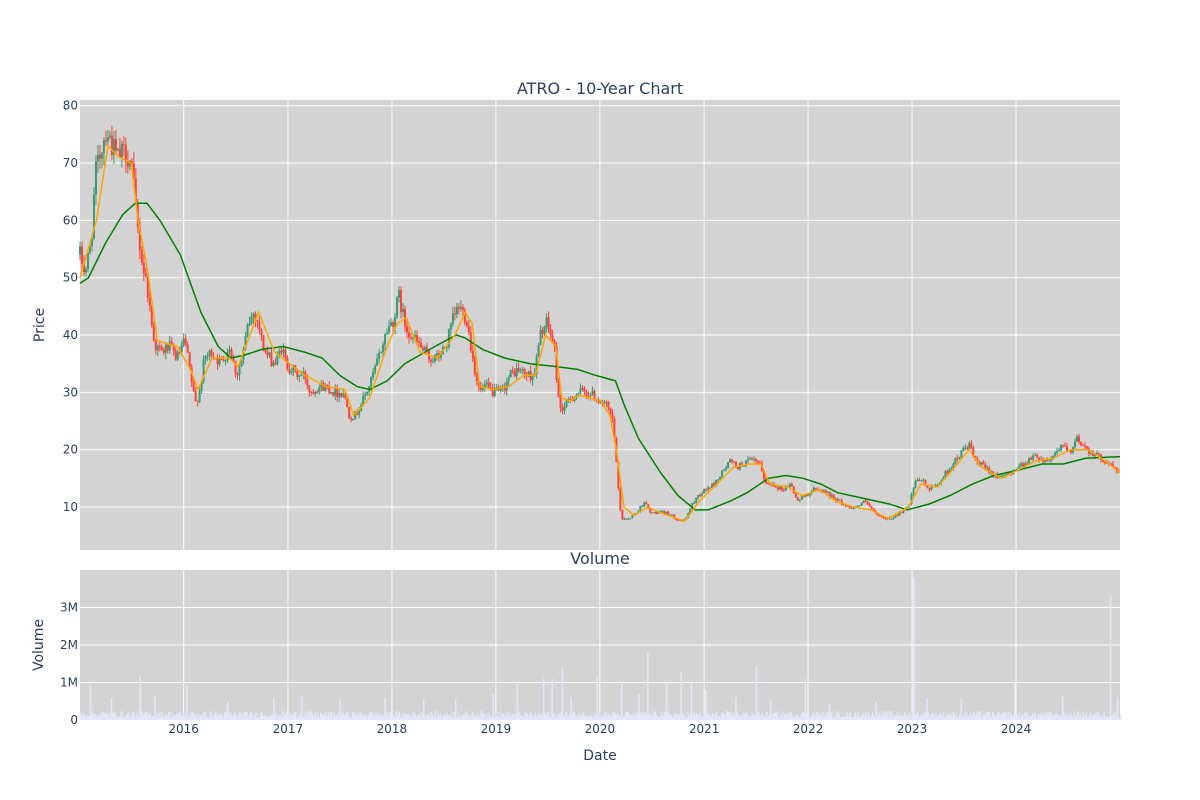  What do you see at coordinates (392, 729) in the screenshot?
I see `date-x-tick-label-2: 2018` at bounding box center [392, 729].